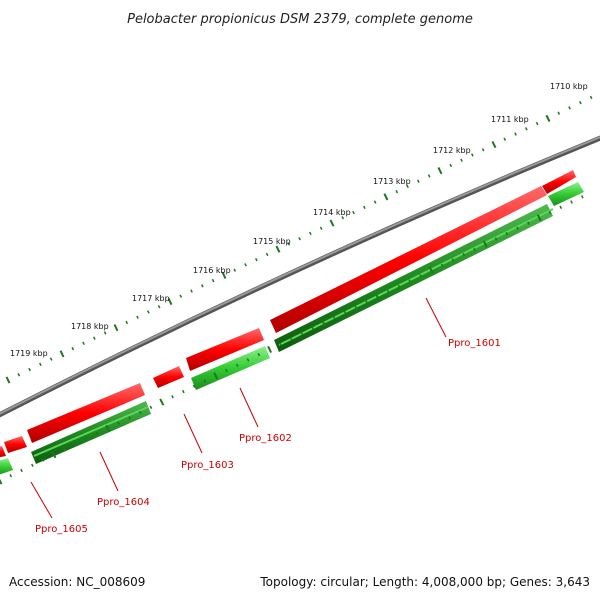 The height and width of the screenshot is (600, 600). What do you see at coordinates (272, 241) in the screenshot?
I see `kbp-label: 1715 kbp` at bounding box center [272, 241].